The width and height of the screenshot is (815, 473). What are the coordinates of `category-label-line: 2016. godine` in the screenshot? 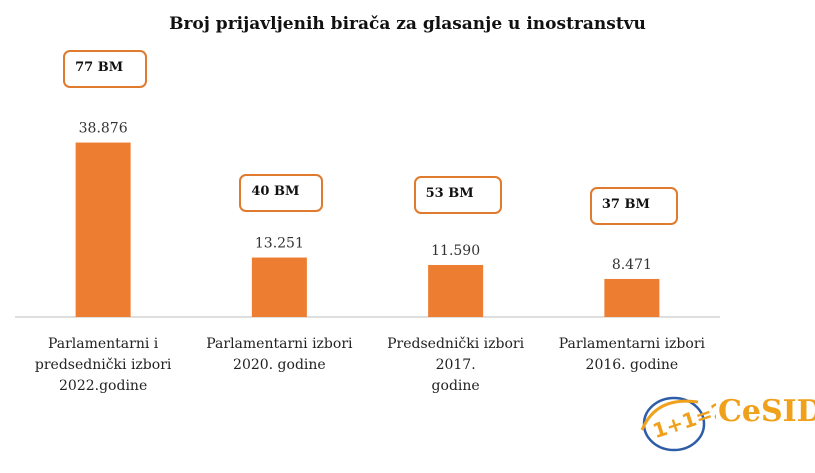 It's located at (632, 365).